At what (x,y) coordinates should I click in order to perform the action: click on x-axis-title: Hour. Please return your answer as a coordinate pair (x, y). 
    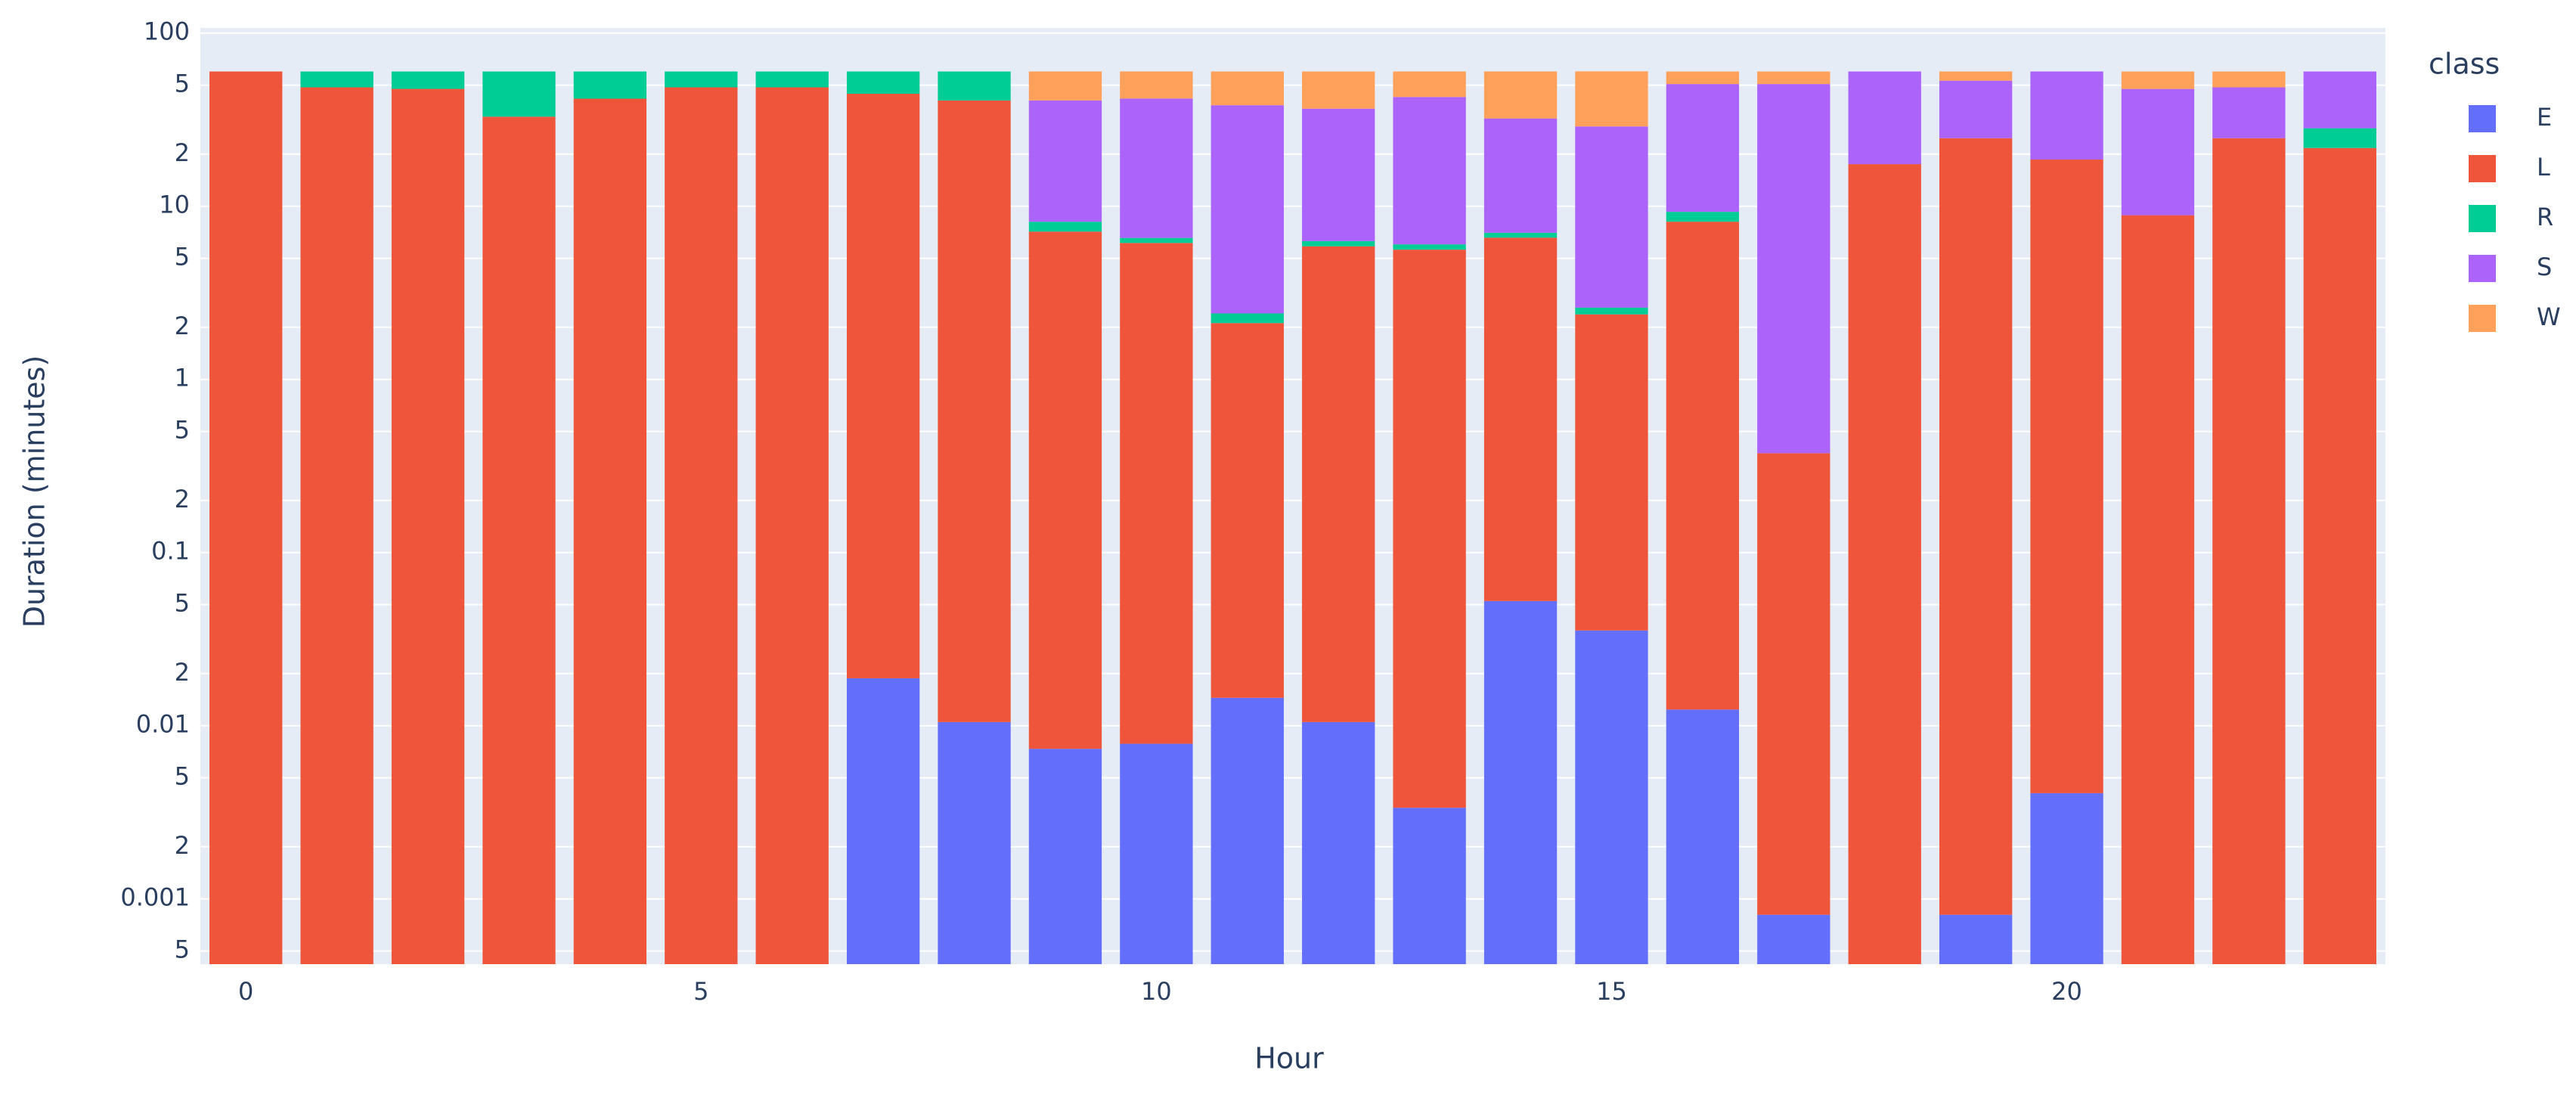
    Looking at the image, I should click on (1289, 1058).